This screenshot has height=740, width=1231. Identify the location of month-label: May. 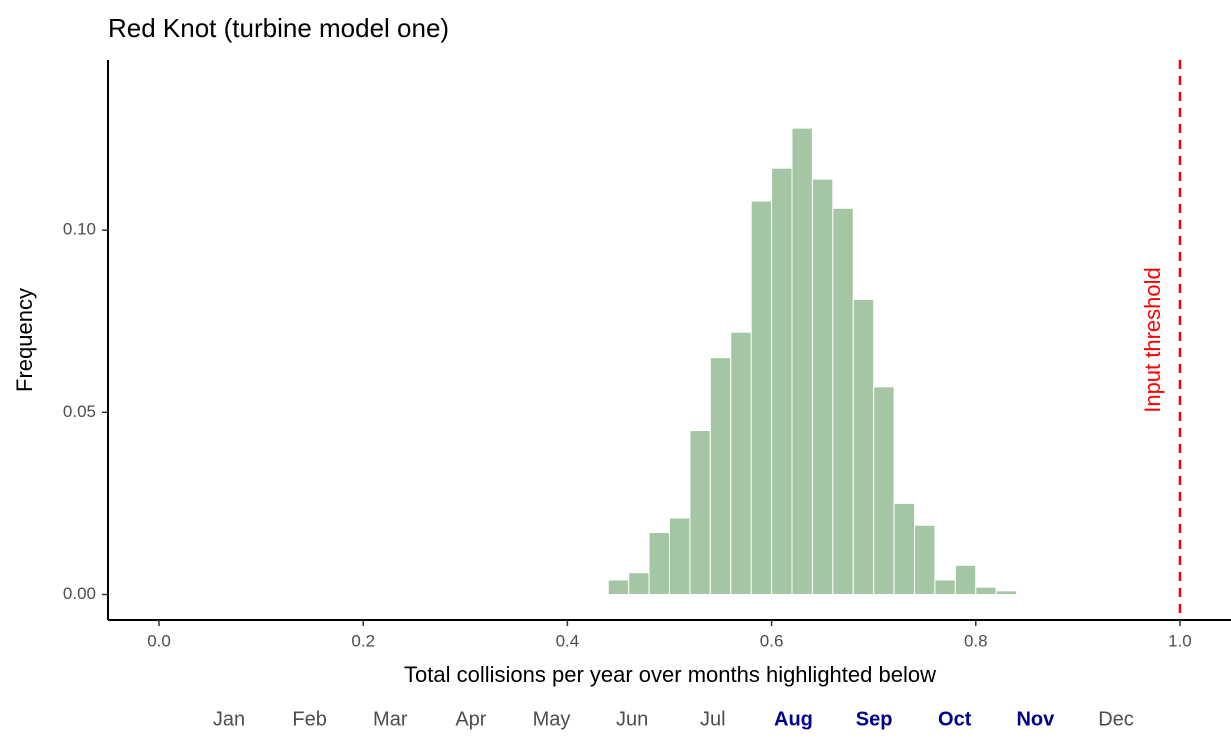
(552, 719).